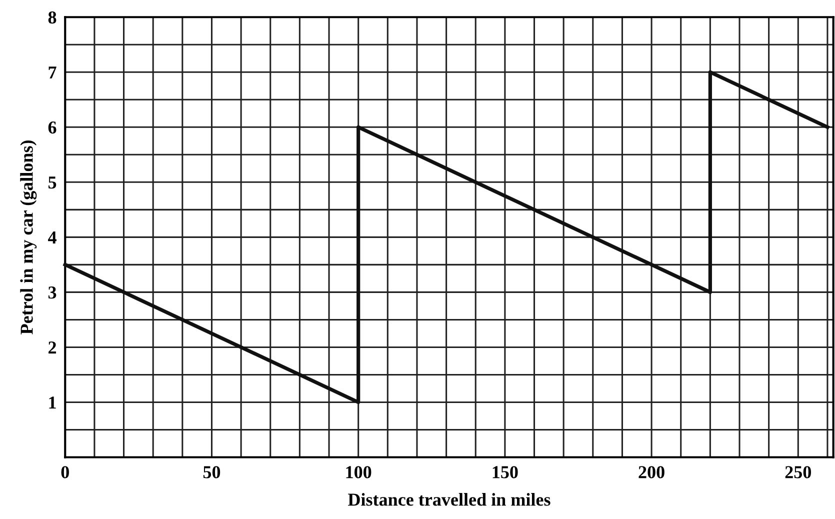  Describe the element at coordinates (449, 499) in the screenshot. I see `x-axis-title: Distance travelled in miles` at that location.